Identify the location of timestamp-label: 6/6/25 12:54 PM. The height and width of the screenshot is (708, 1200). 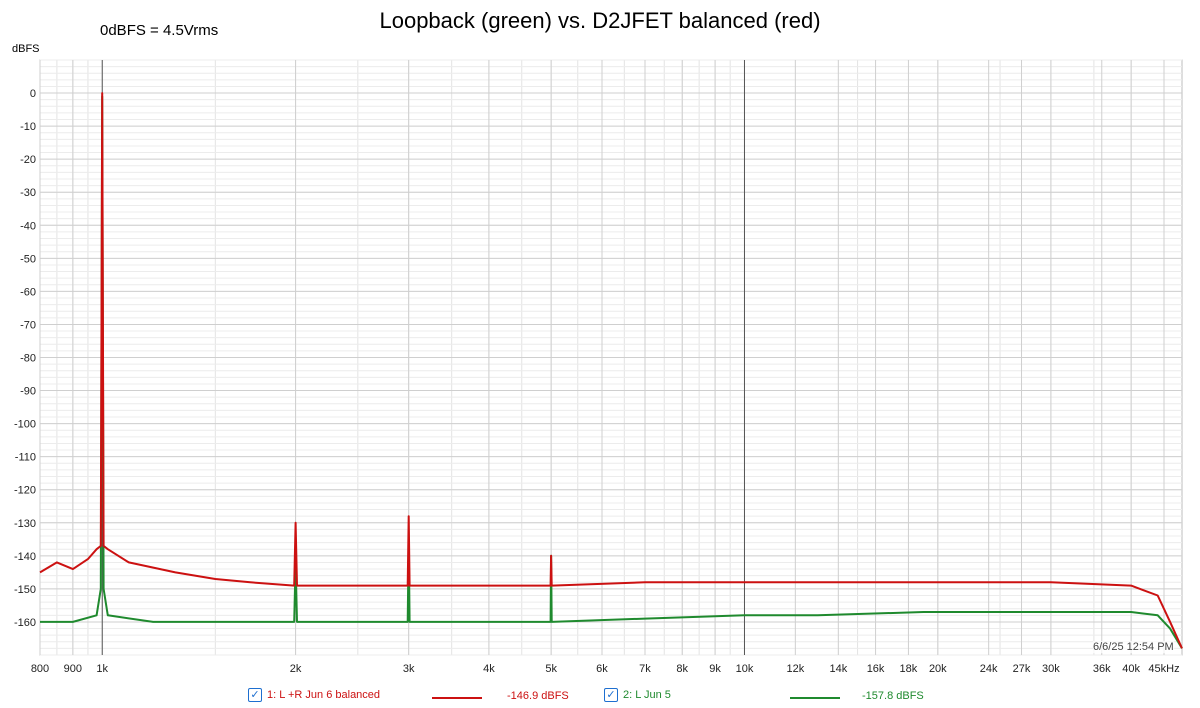
(1133, 647).